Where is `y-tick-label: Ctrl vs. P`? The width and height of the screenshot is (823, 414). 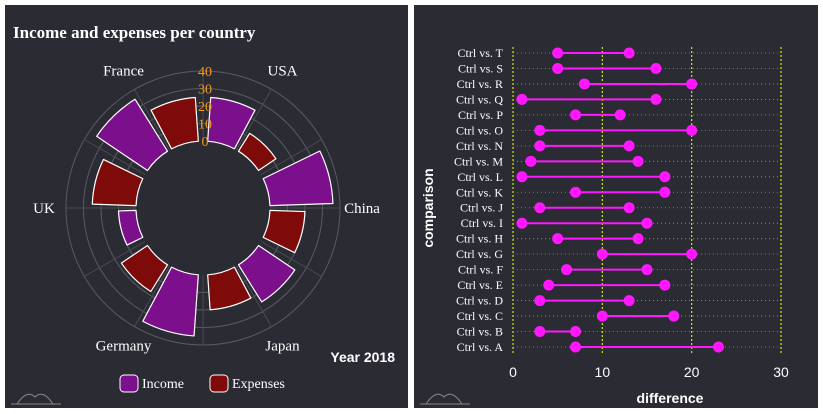
y-tick-label: Ctrl vs. P is located at coordinates (480, 115).